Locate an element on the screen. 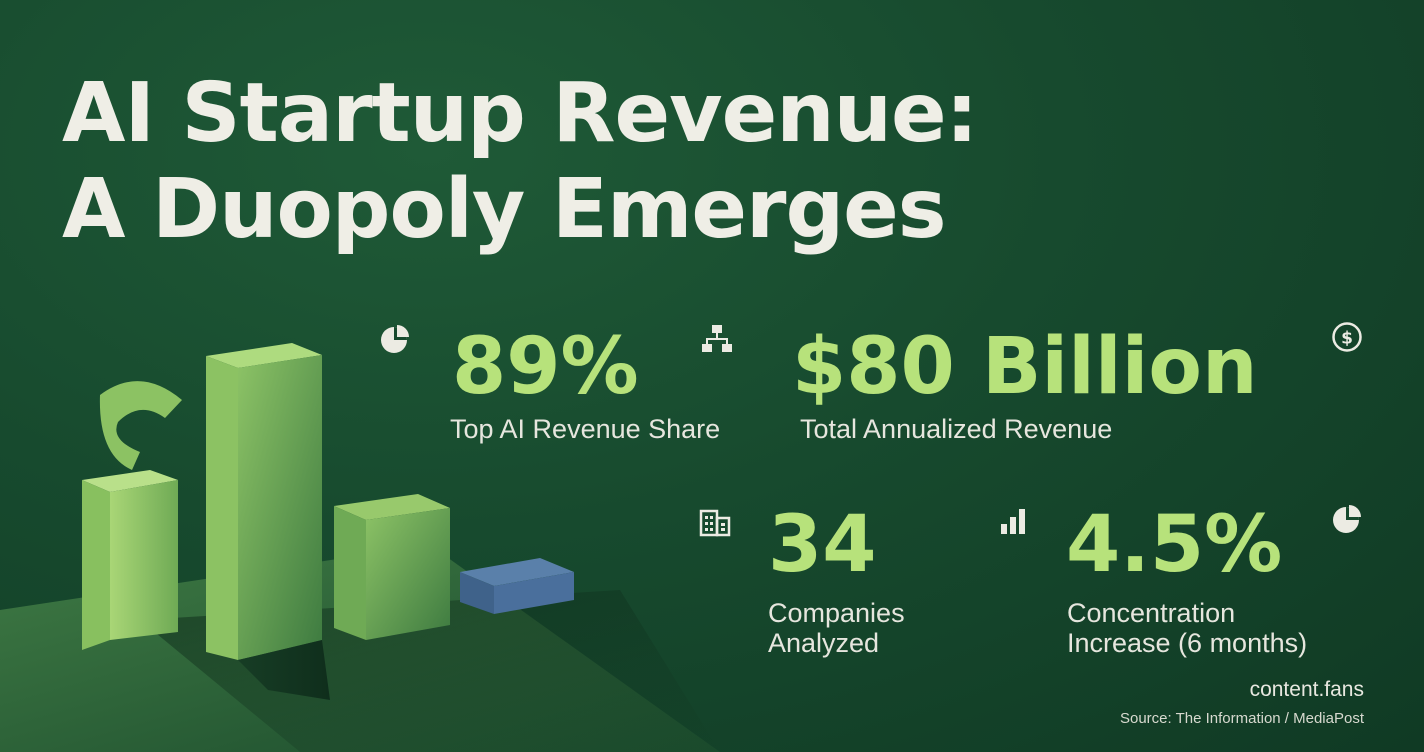 The width and height of the screenshot is (1424, 752). brand-label: content.fans is located at coordinates (1306, 689).